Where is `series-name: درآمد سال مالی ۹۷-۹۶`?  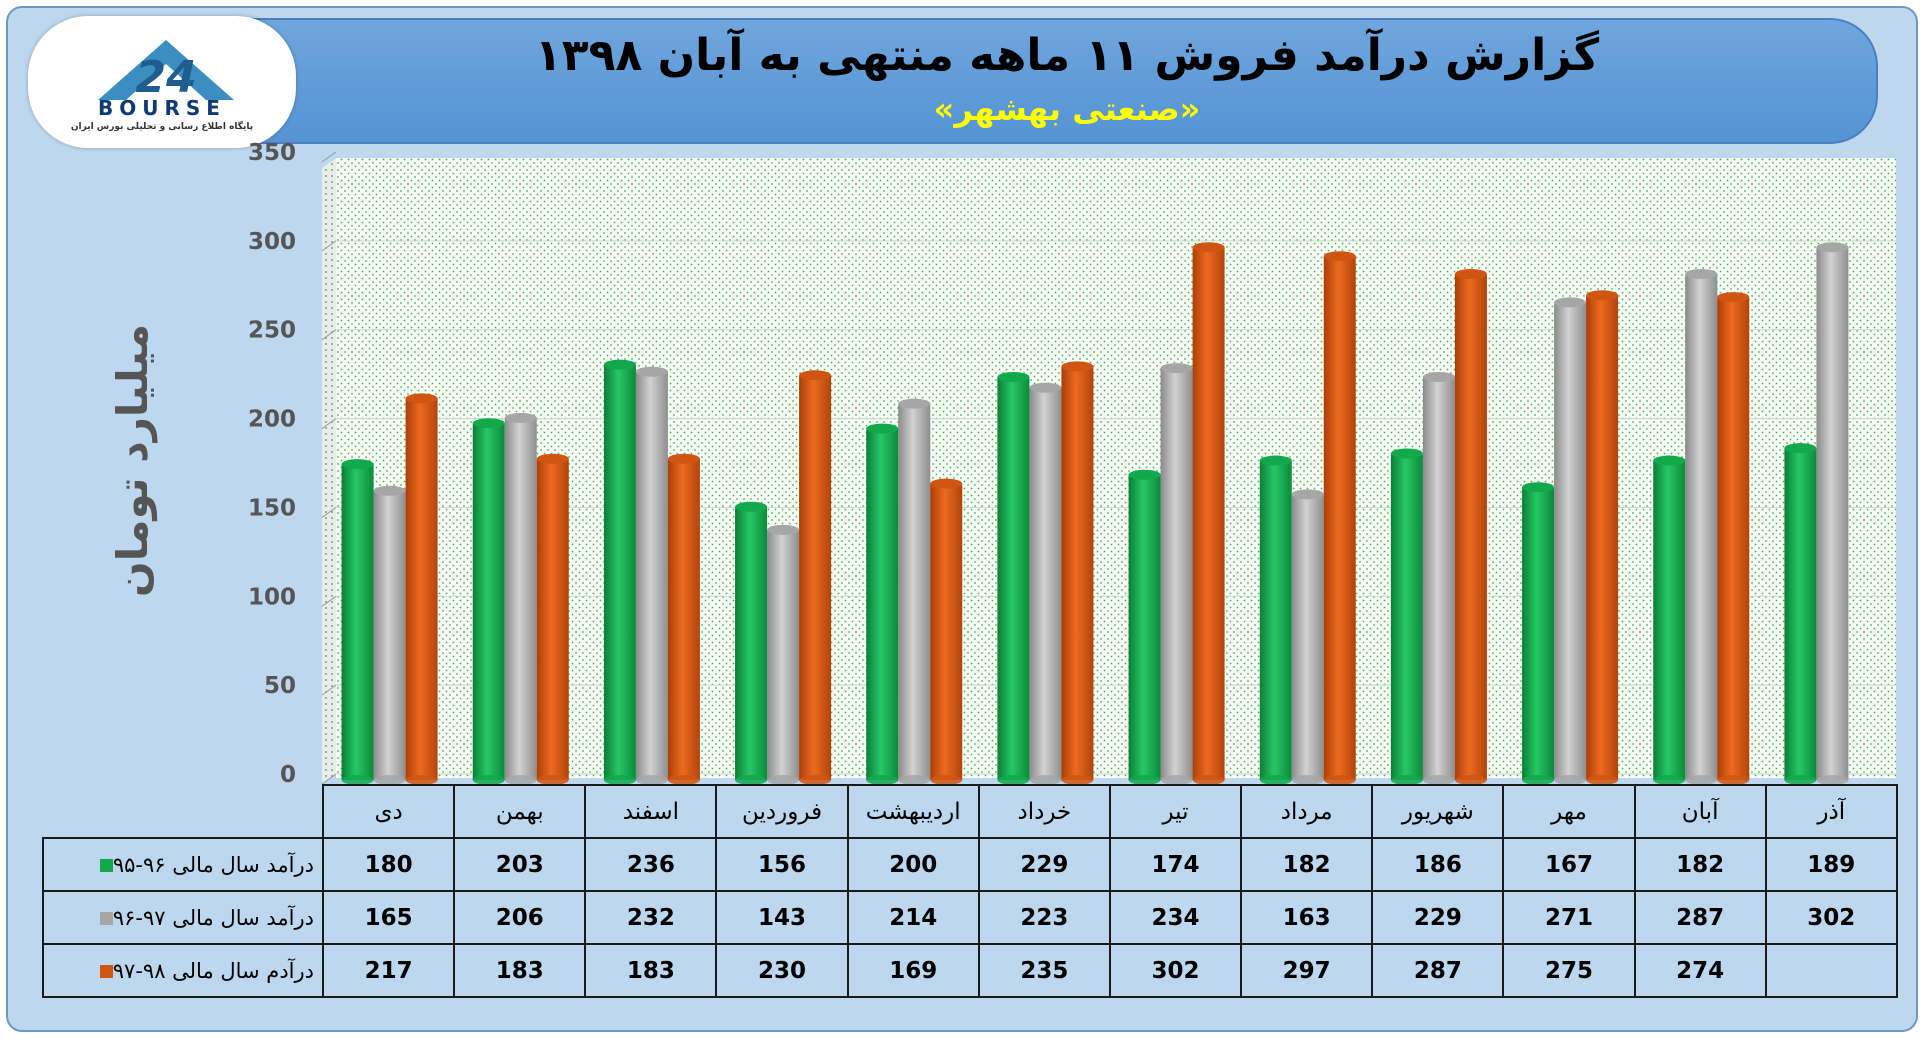 series-name: درآمد سال مالی ۹۷-۹۶ is located at coordinates (213, 917).